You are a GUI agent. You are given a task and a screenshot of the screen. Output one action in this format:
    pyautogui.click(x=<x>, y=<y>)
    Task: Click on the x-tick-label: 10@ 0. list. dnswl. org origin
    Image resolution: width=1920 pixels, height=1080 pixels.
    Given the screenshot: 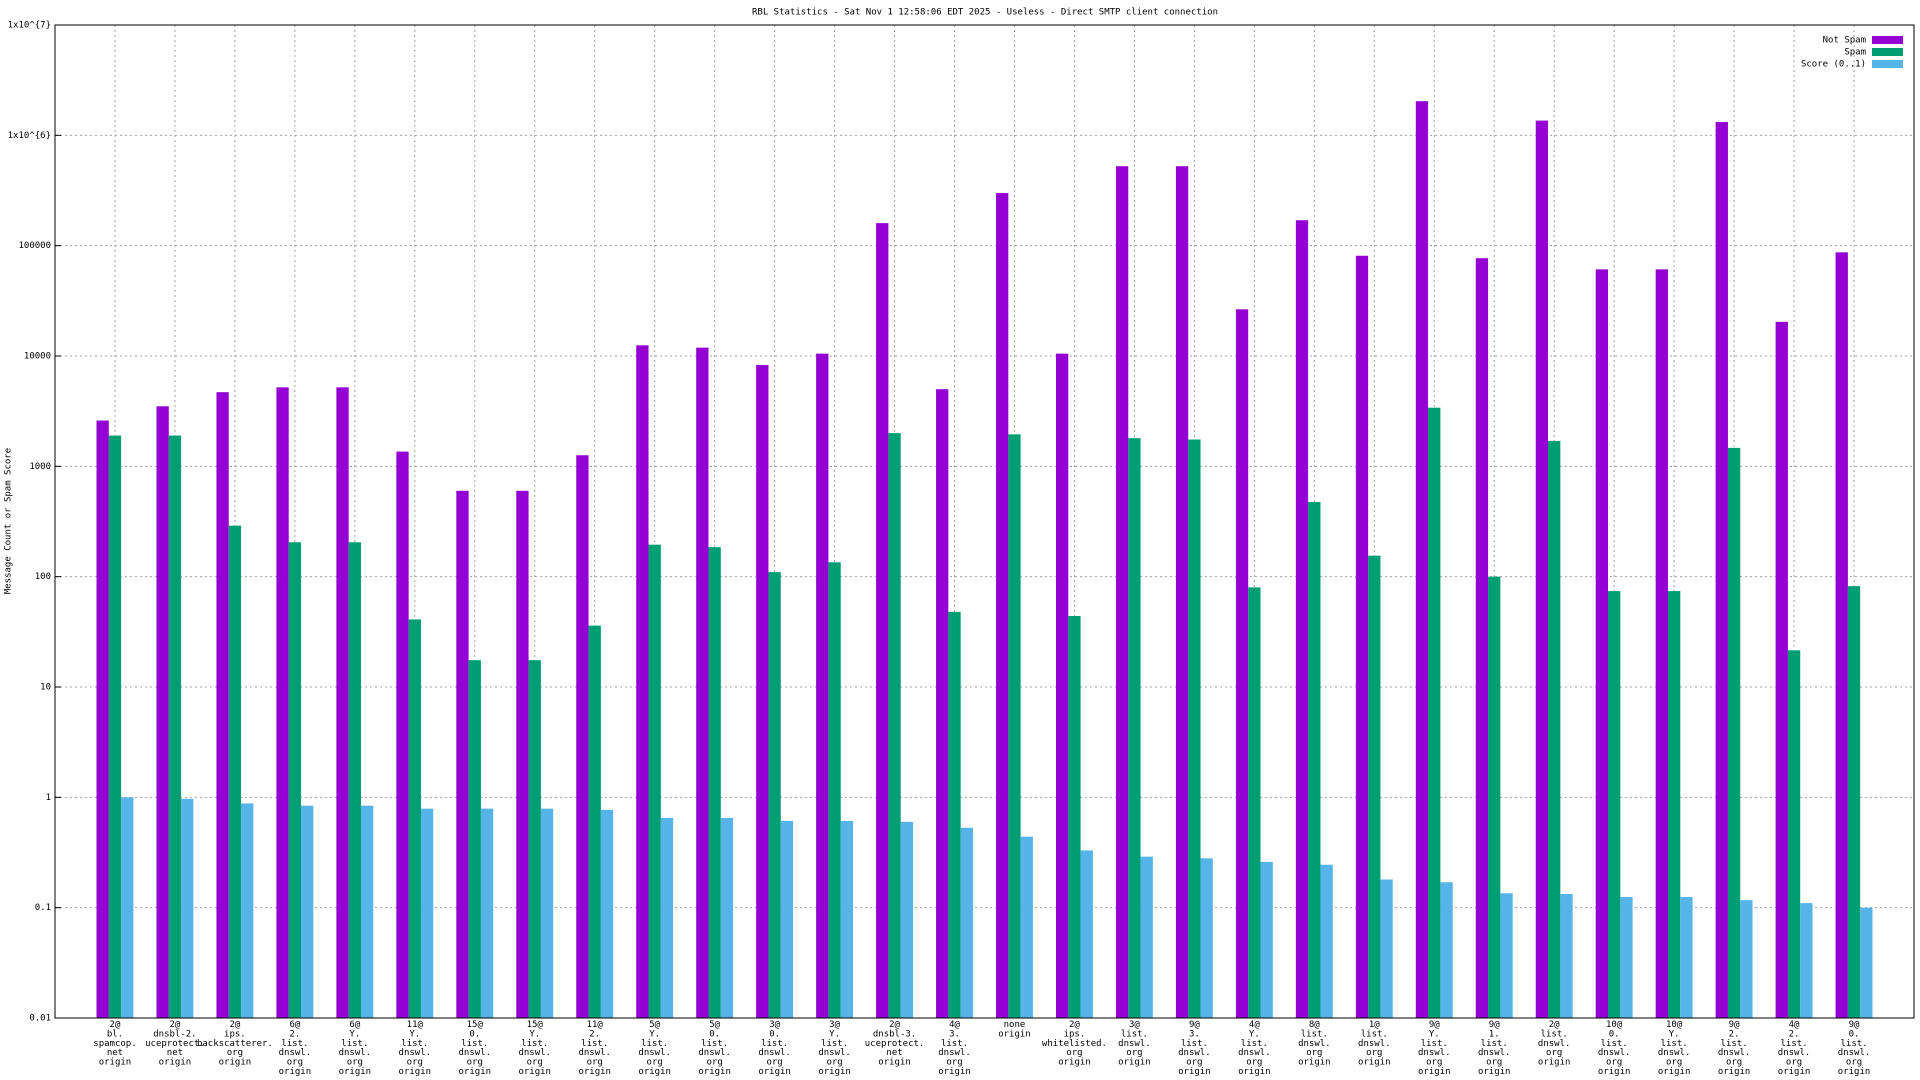 What is the action you would take?
    pyautogui.click(x=1614, y=1048)
    